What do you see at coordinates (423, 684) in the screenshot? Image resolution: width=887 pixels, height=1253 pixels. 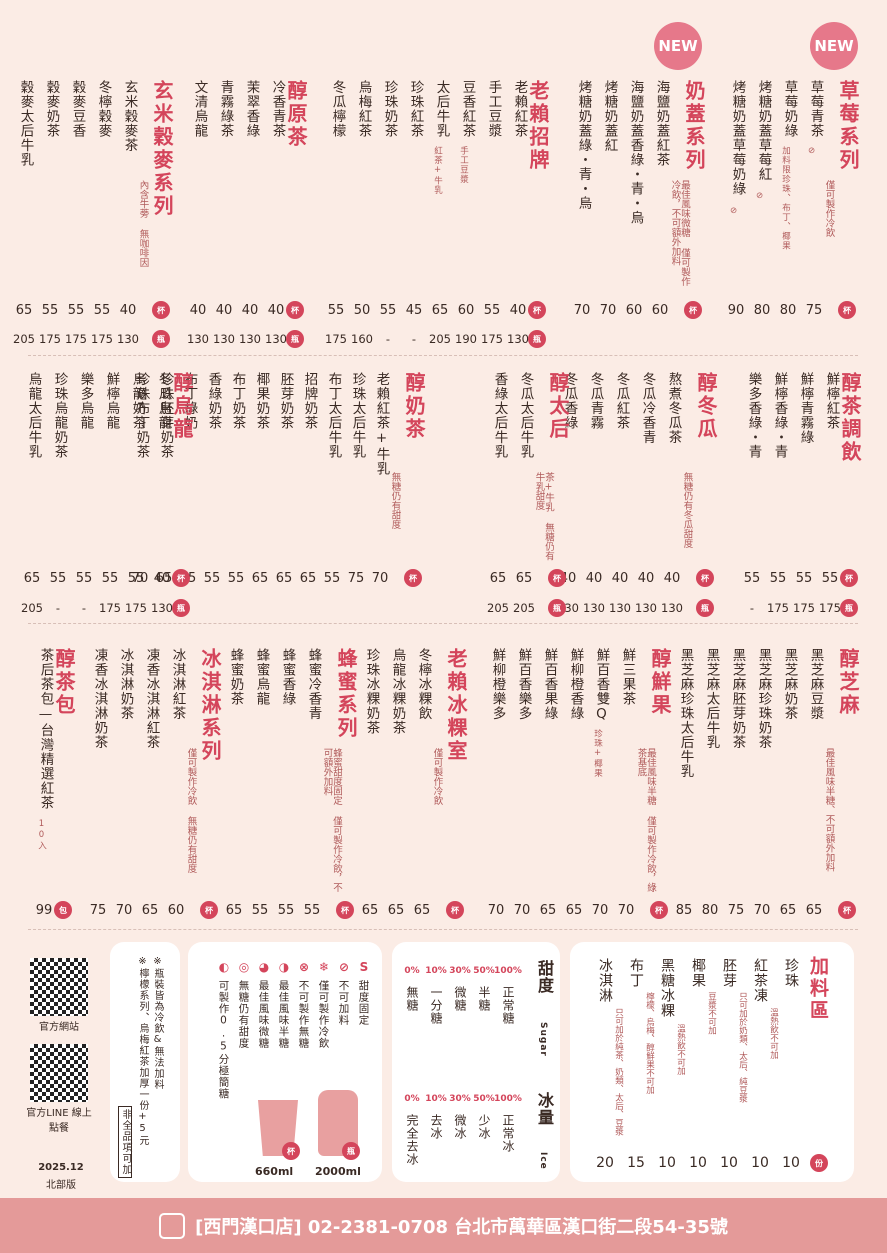 I see `menu-item: 冬檸冰粿飲` at bounding box center [423, 684].